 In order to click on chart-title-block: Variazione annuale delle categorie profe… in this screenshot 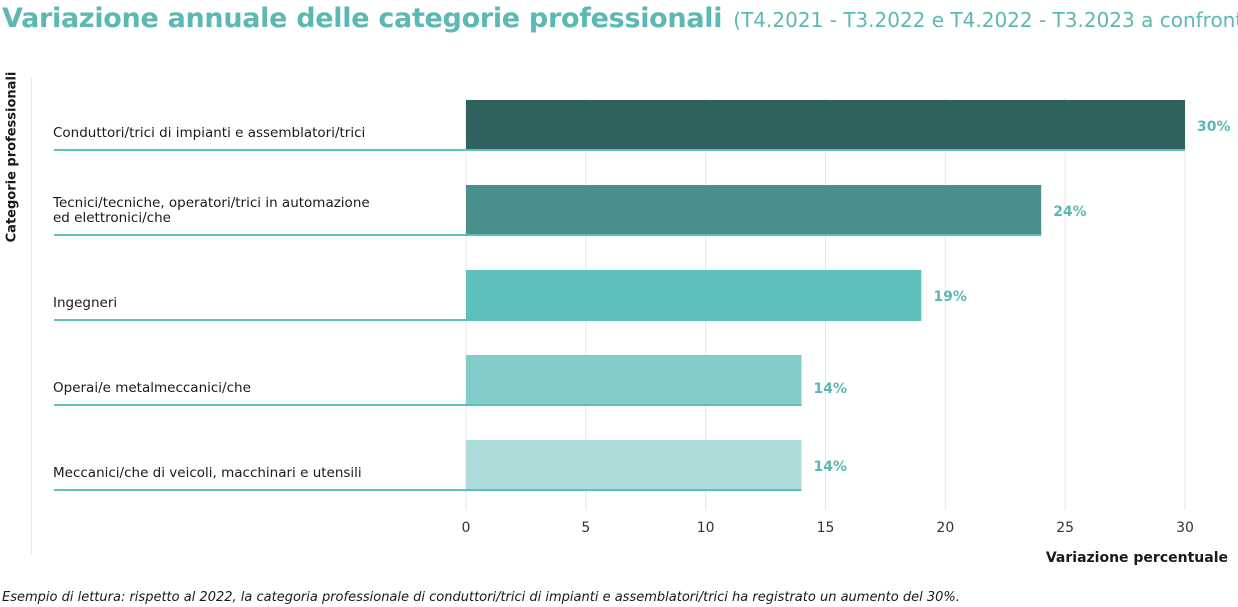, I will do `click(620, 18)`.